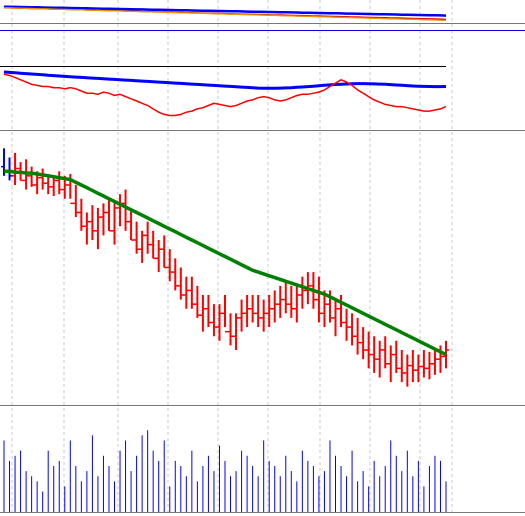 The width and height of the screenshot is (525, 516). What do you see at coordinates (225, 471) in the screenshot?
I see `volume-panel` at bounding box center [225, 471].